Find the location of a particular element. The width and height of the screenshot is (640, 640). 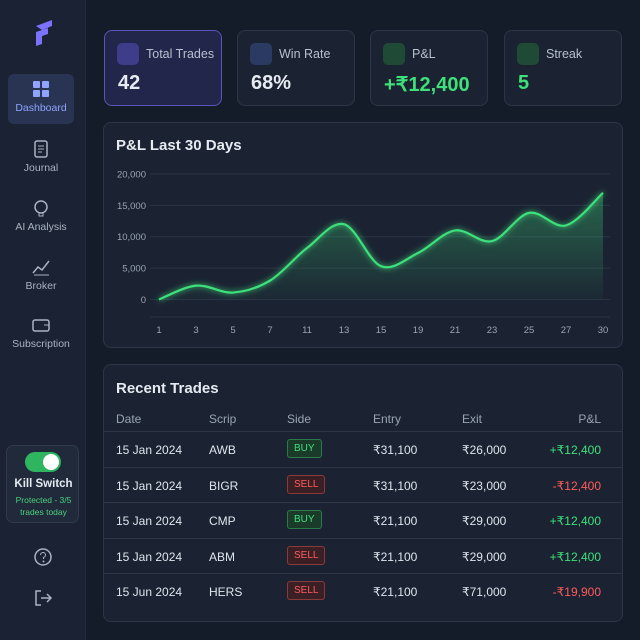

stat-card: Total Trades 42 is located at coordinates (163, 68).